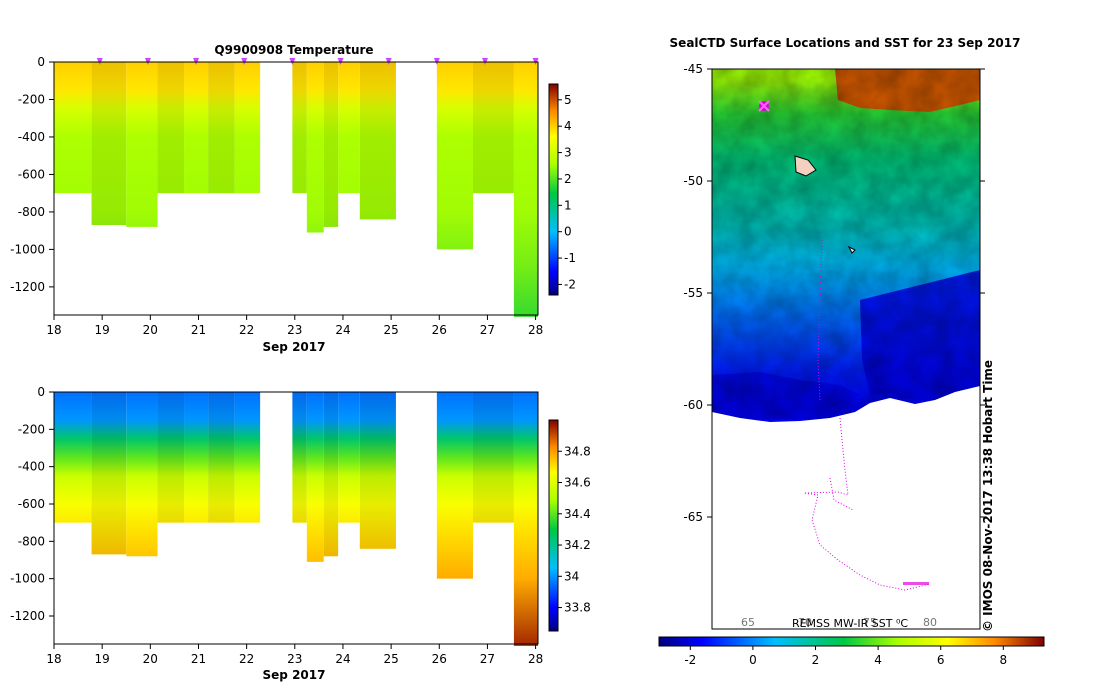 The width and height of the screenshot is (1099, 700). I want to click on y-tick-label: -1200, so click(27, 616).